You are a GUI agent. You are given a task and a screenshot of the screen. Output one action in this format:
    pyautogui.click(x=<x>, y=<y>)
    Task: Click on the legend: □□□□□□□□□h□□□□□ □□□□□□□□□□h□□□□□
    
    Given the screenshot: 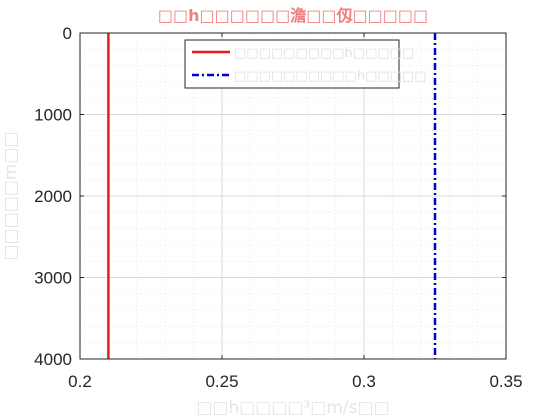 What is the action you would take?
    pyautogui.click(x=305, y=64)
    